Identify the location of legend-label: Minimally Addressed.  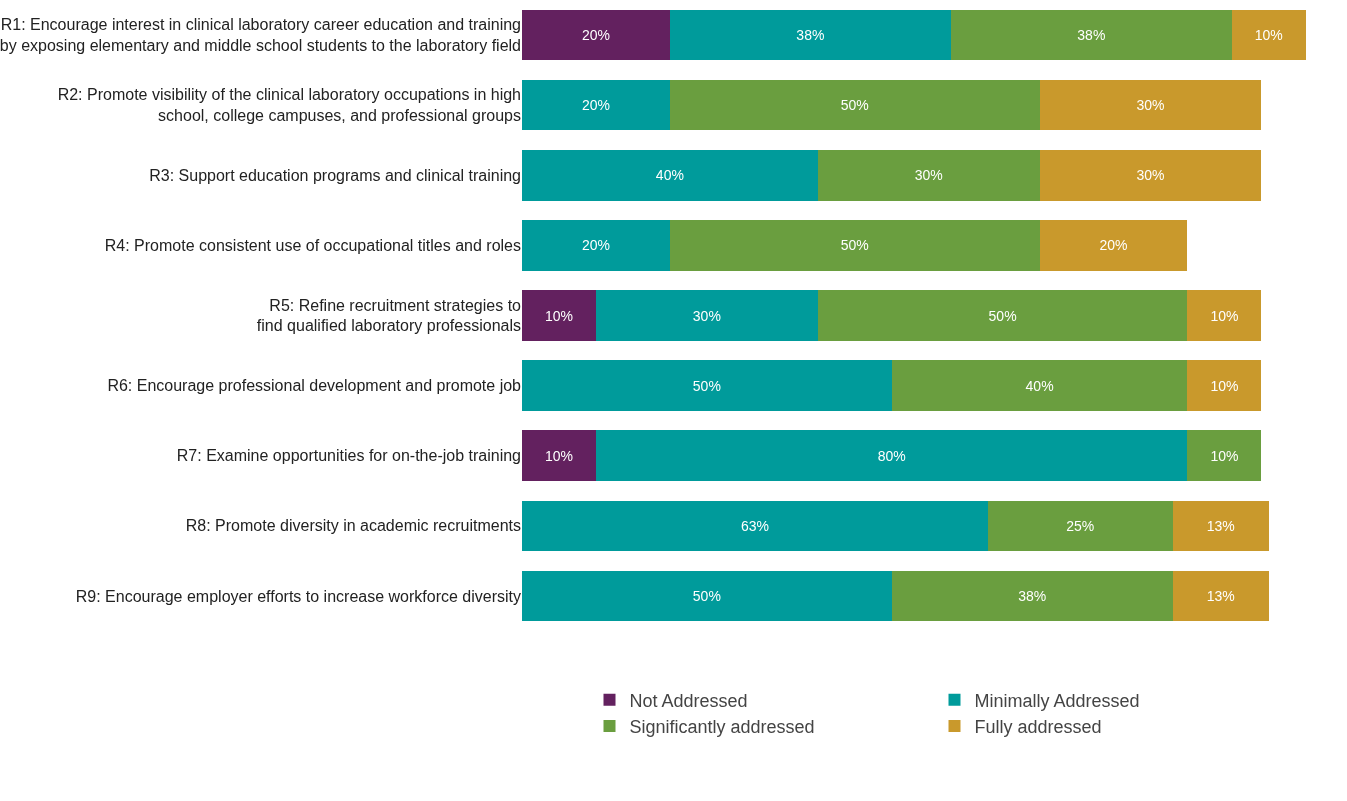
(1057, 700).